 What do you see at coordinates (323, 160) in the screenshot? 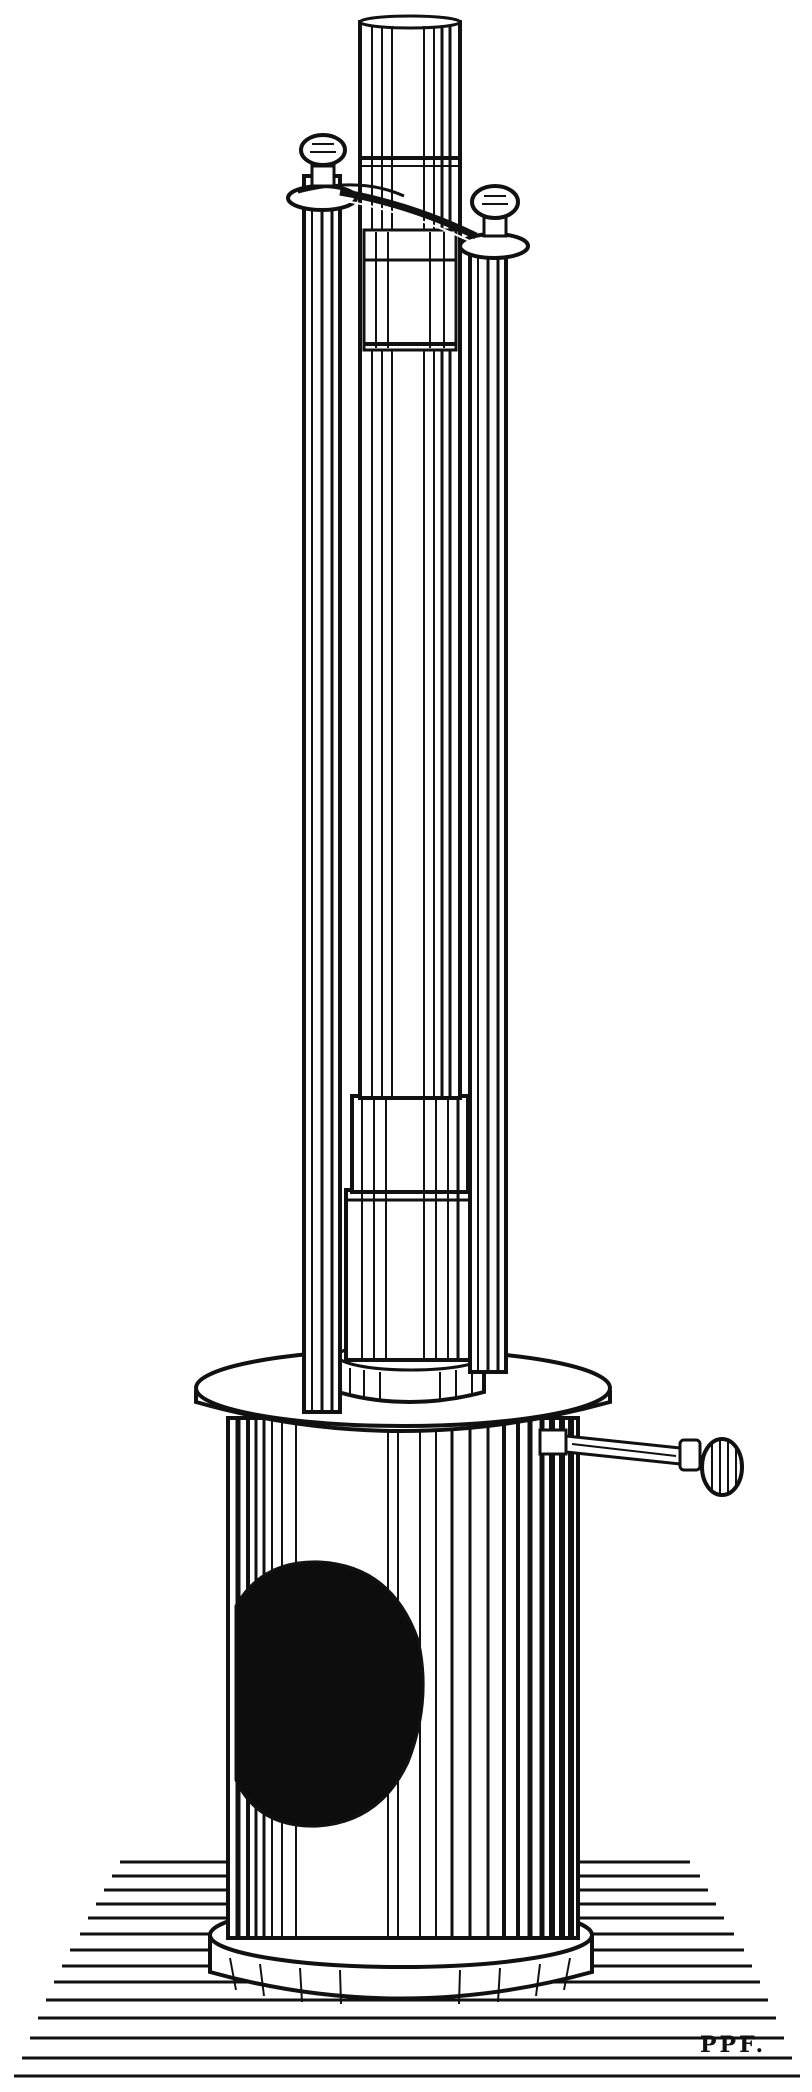
I see `left-knob` at bounding box center [323, 160].